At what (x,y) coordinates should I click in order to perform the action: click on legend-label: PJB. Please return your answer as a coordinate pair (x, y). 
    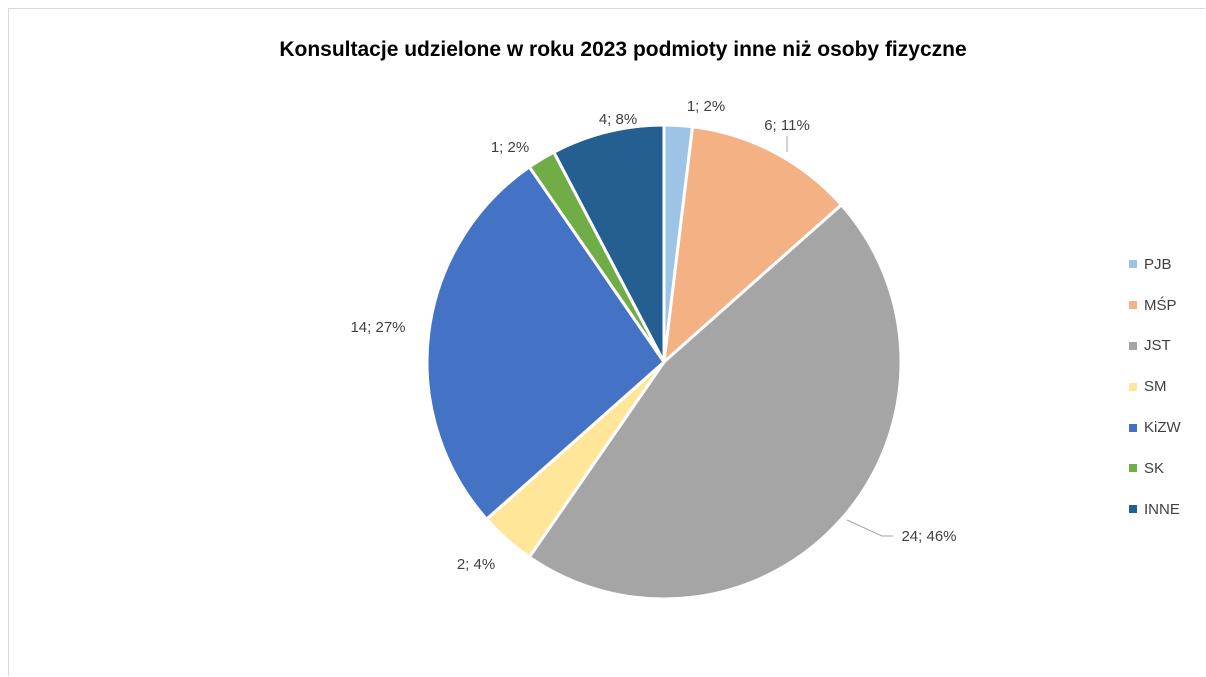
    Looking at the image, I should click on (1158, 264).